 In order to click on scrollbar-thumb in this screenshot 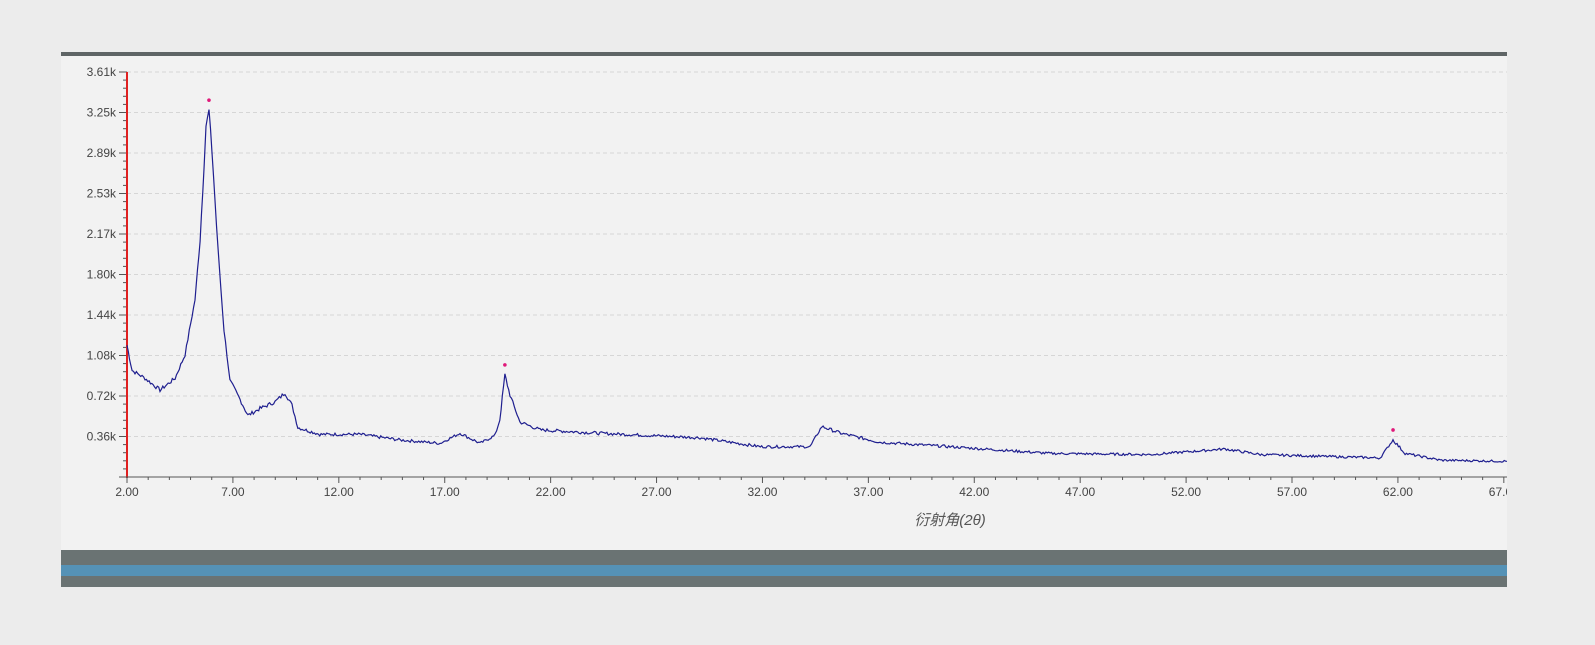, I will do `click(784, 570)`.